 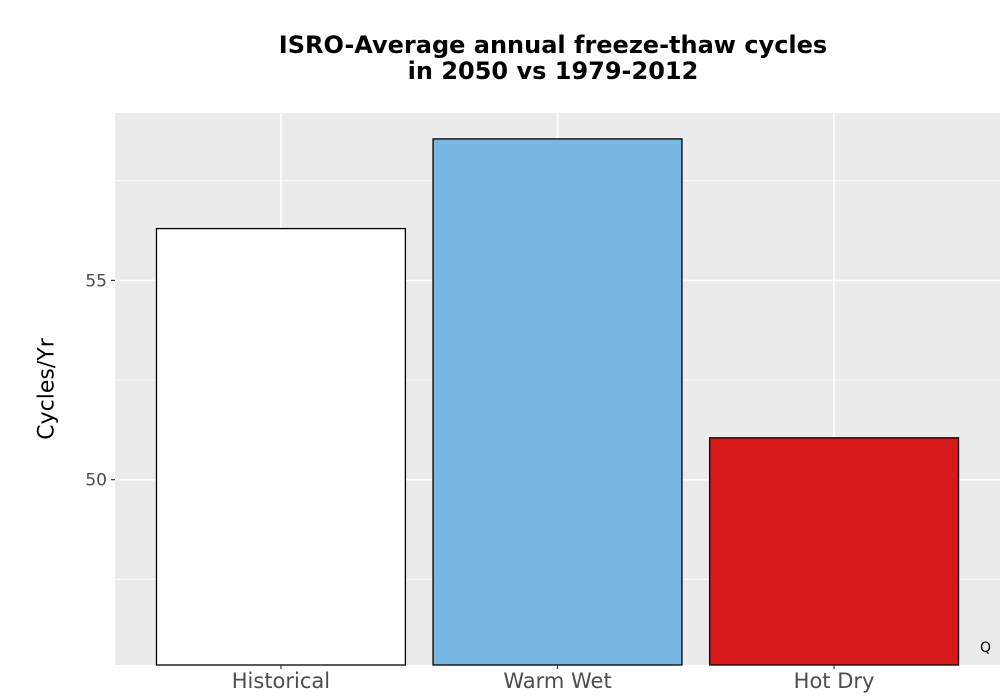 I want to click on x-tick-label: Warm Wet, so click(x=557, y=681).